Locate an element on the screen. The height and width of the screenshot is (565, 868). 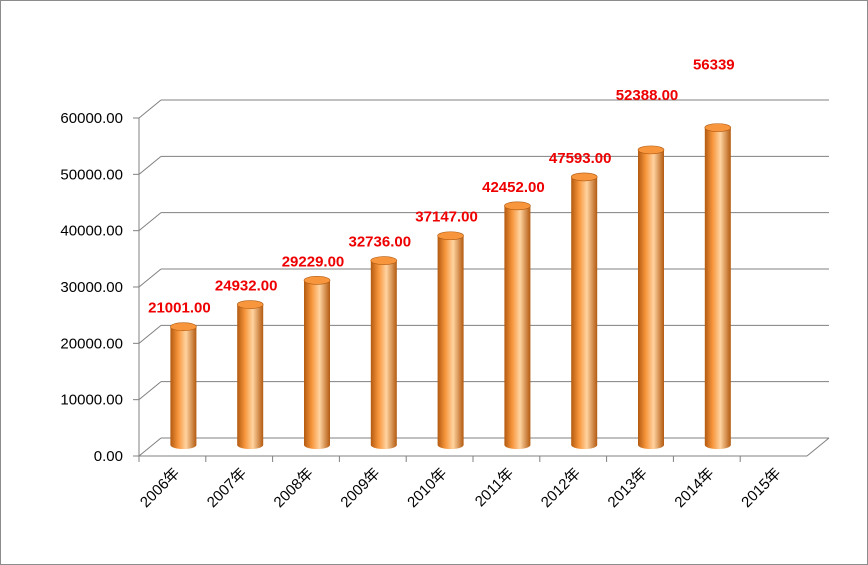
data-label: 29229.00 is located at coordinates (313, 261).